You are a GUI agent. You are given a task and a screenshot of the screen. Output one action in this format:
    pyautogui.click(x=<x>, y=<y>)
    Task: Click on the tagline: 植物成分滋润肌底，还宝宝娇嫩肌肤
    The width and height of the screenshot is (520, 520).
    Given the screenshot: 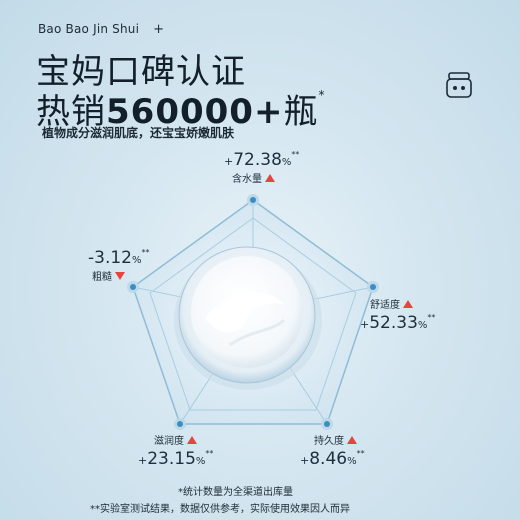 What is the action you would take?
    pyautogui.click(x=138, y=133)
    